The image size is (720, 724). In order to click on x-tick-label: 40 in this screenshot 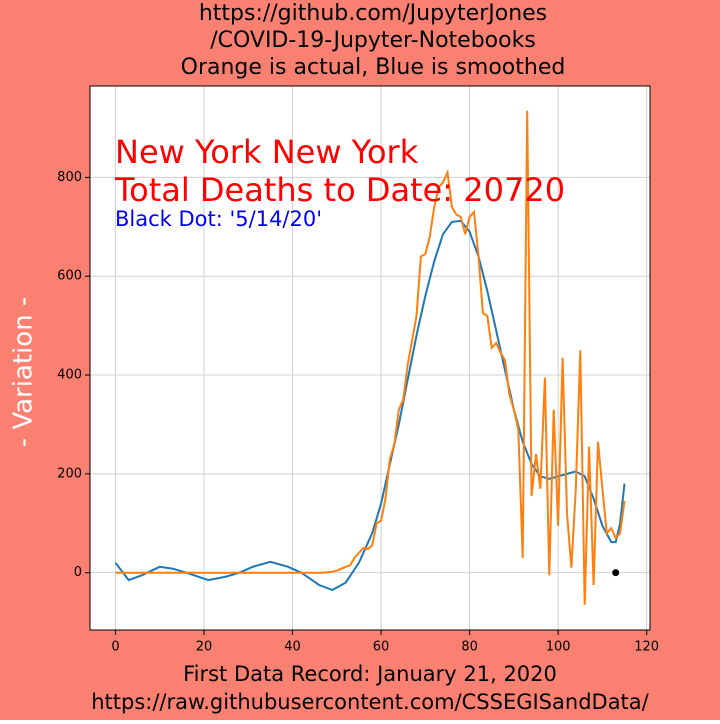, I will do `click(292, 647)`.